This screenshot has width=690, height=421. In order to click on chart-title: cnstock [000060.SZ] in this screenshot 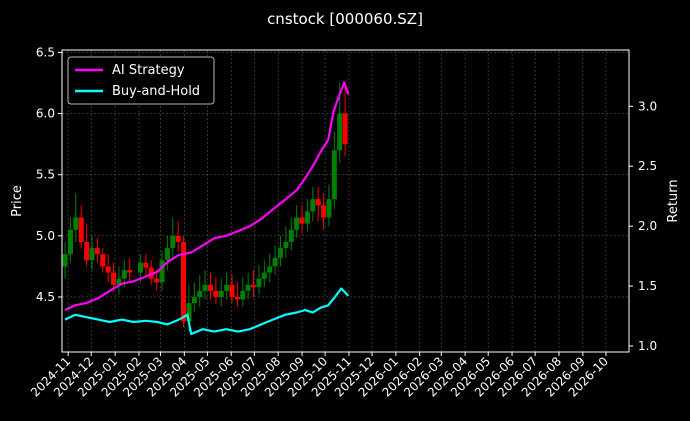, I will do `click(345, 19)`.